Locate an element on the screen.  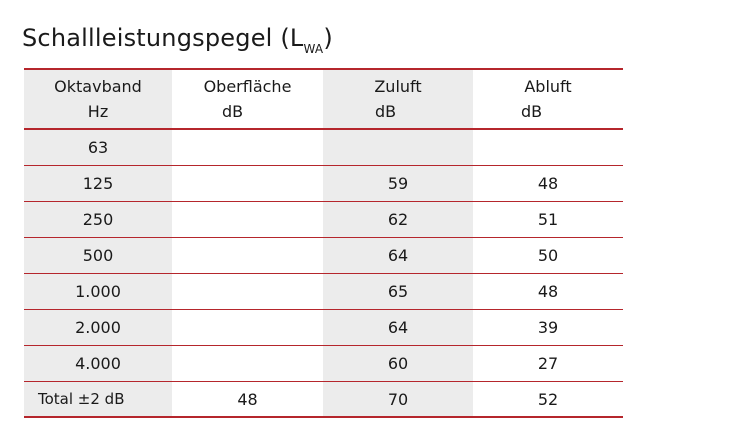
cell-zuluft: 62 is located at coordinates (398, 219).